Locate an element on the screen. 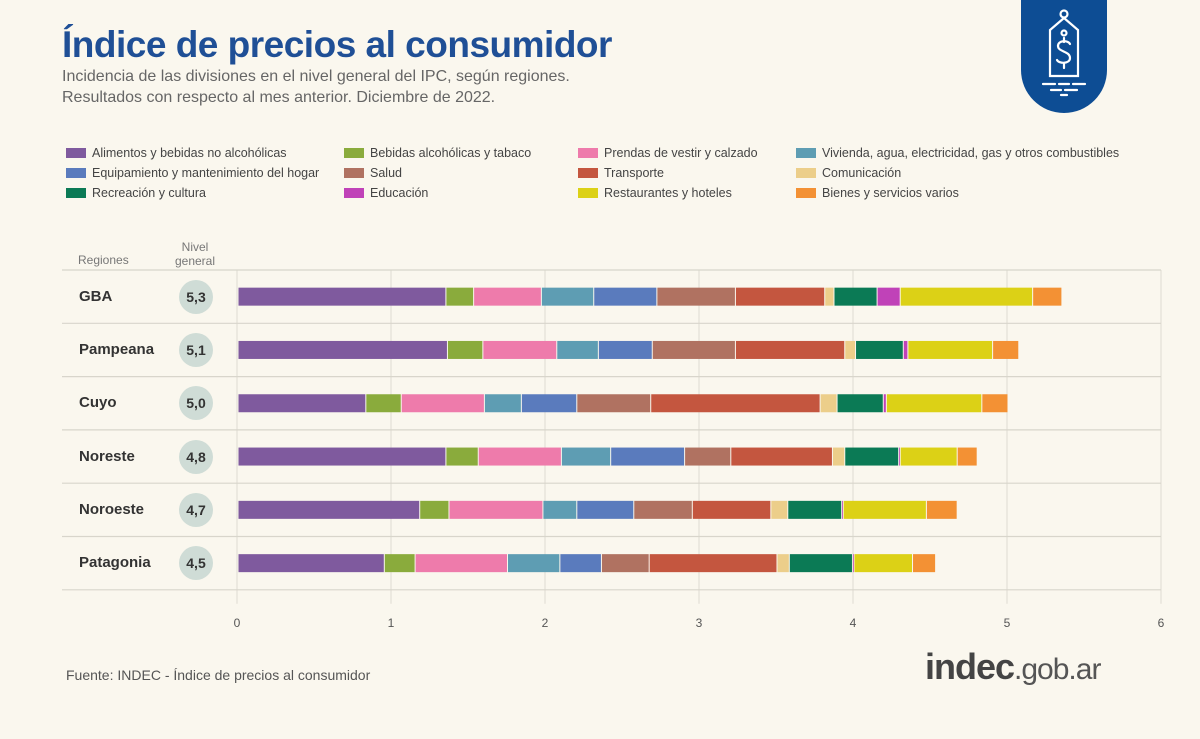  region-label: Noreste is located at coordinates (107, 456).